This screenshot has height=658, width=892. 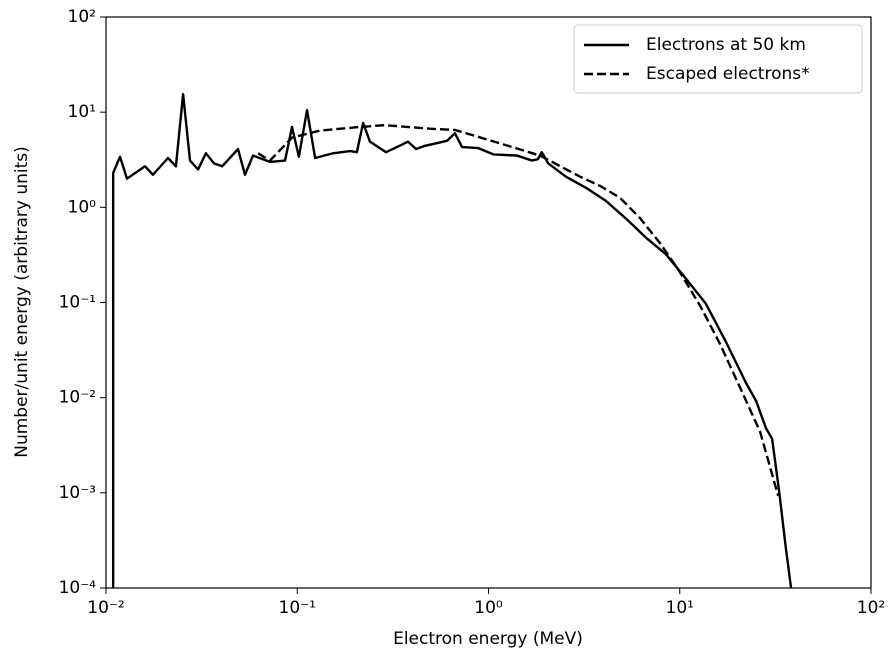 I want to click on x-tick-label: 10², so click(x=871, y=608).